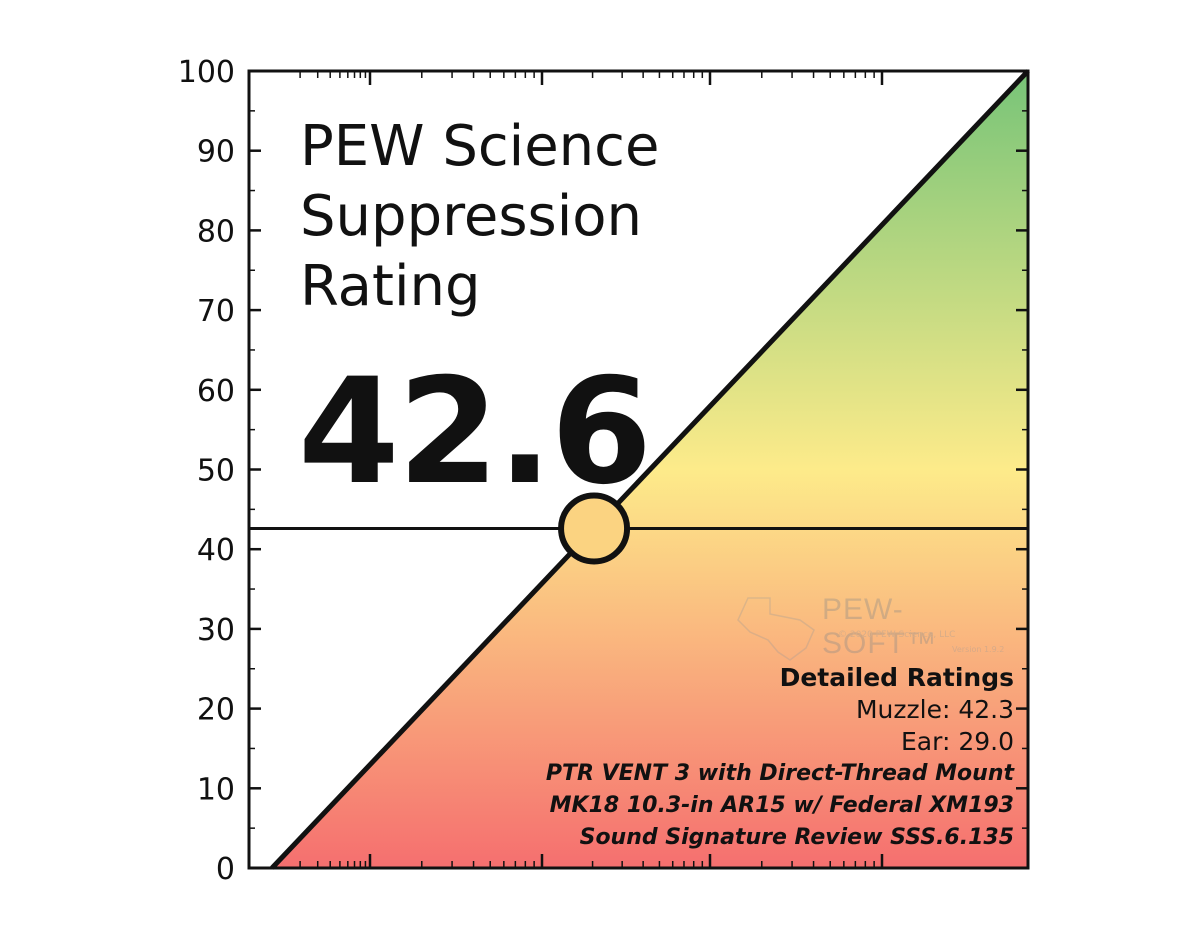  I want to click on host-firearm: MK18 10.3-in AR15 w/ Federal XM193, so click(781, 805).